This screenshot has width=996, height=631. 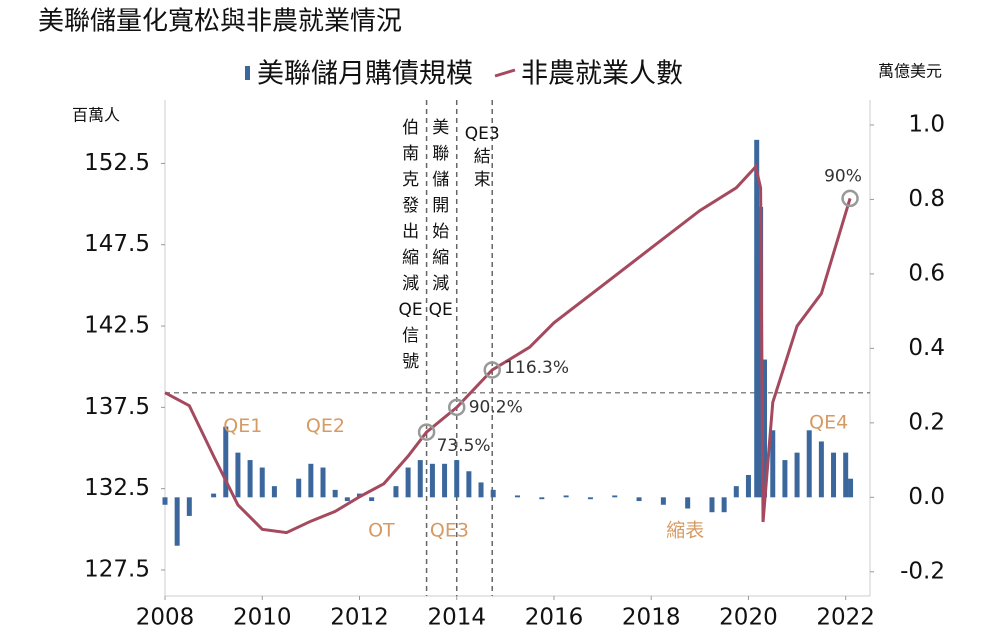 I want to click on y-tick-label: 132.5, so click(x=117, y=488).